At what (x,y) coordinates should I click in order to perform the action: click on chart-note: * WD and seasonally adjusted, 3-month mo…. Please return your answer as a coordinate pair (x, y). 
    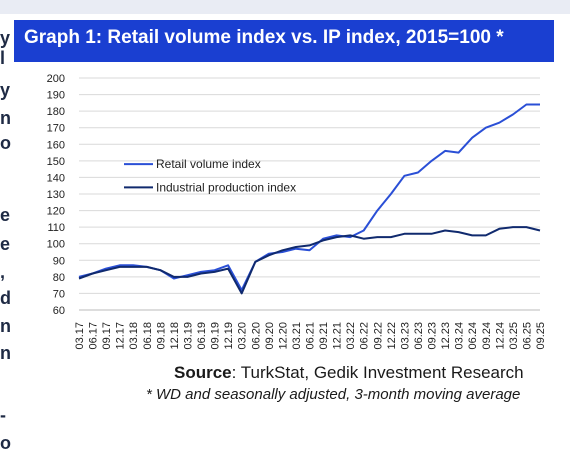
    Looking at the image, I should click on (333, 394).